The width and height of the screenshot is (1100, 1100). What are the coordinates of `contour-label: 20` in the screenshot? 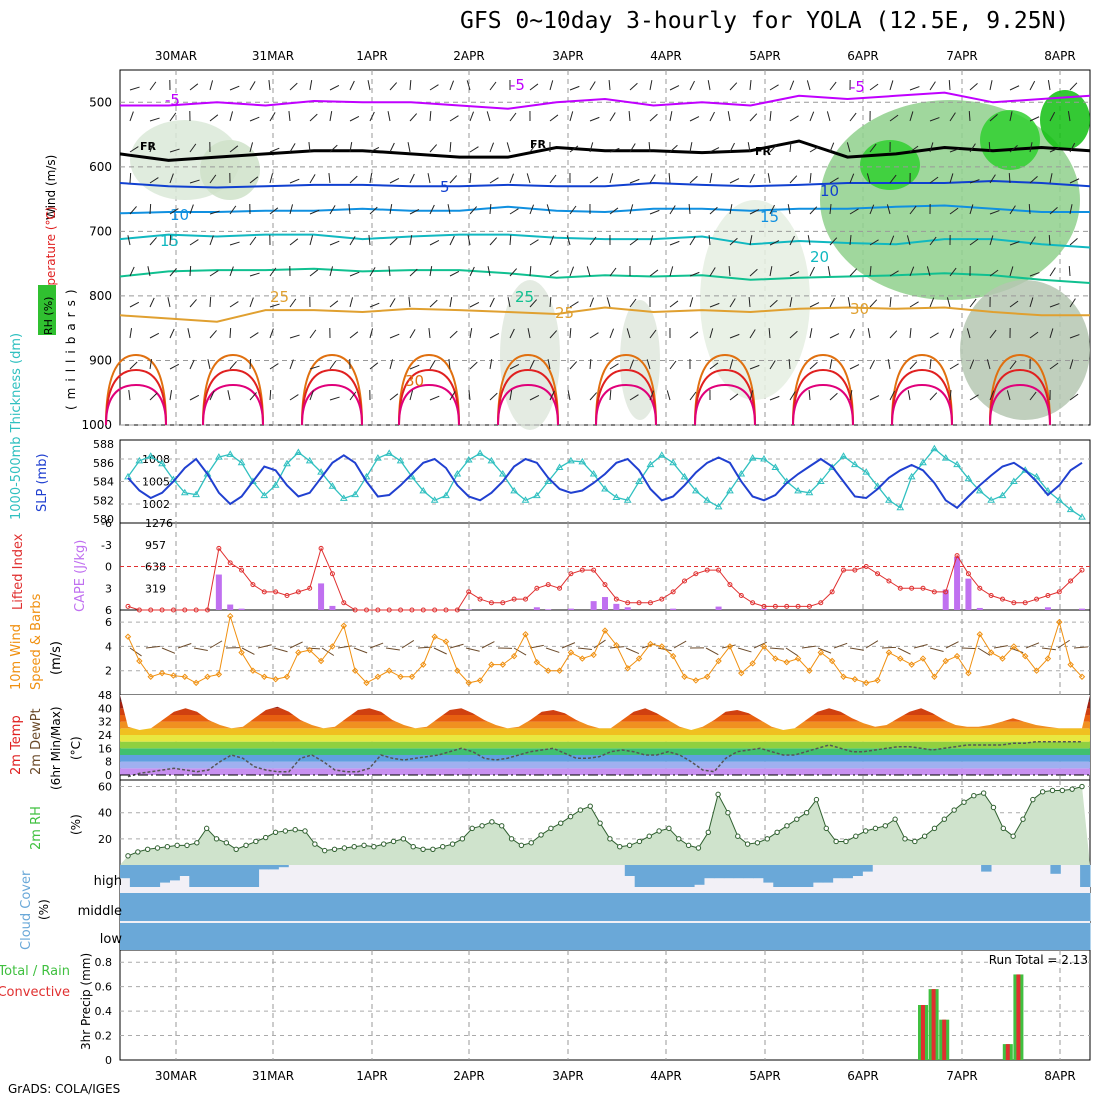 It's located at (819, 257).